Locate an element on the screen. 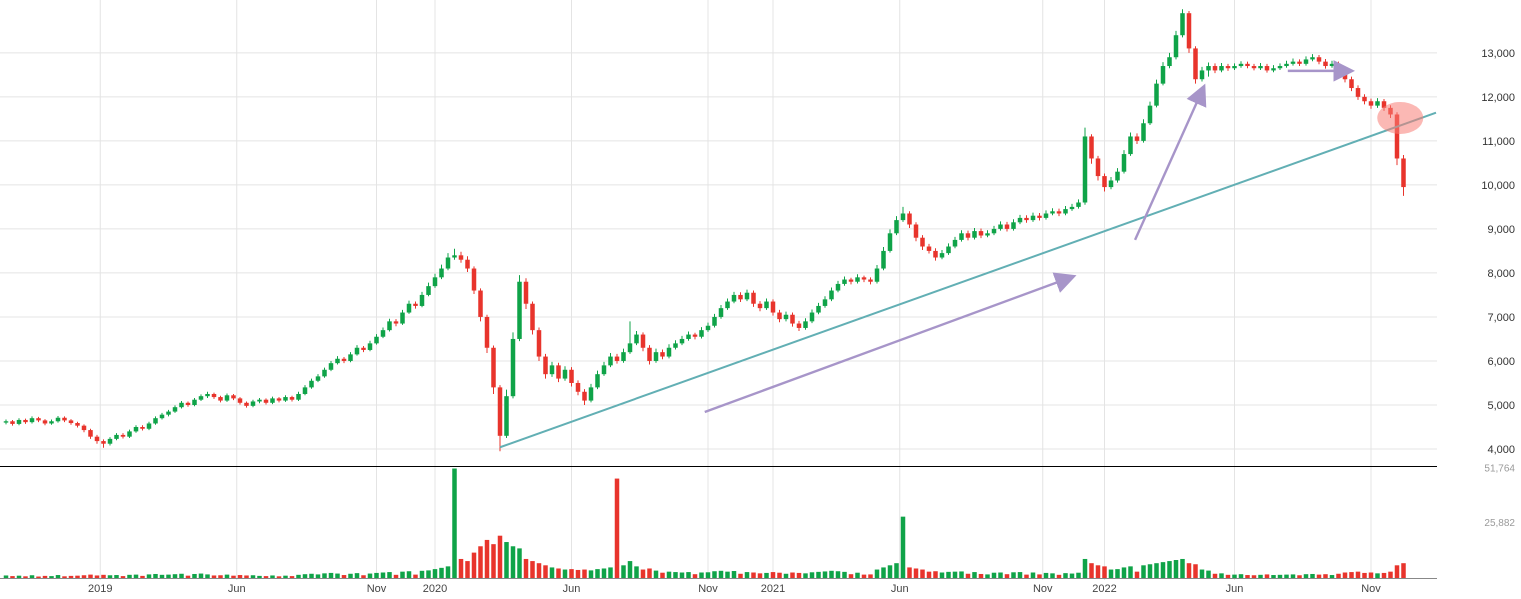 The image size is (1521, 599). time-axis-label: 2020 is located at coordinates (435, 589).